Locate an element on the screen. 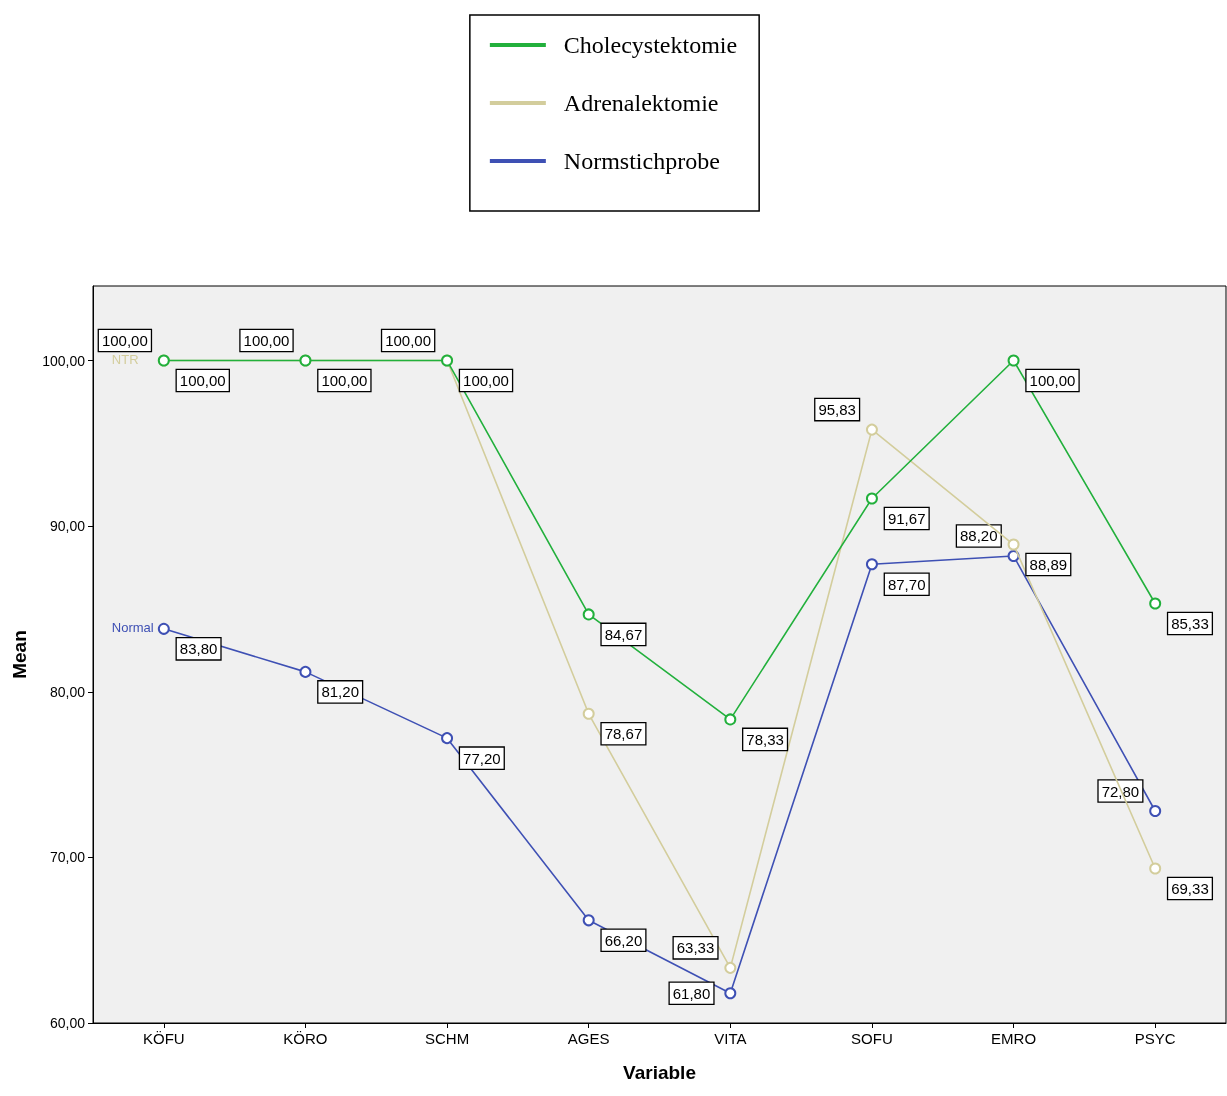  x-tick-label: KÖFU is located at coordinates (163, 1038).